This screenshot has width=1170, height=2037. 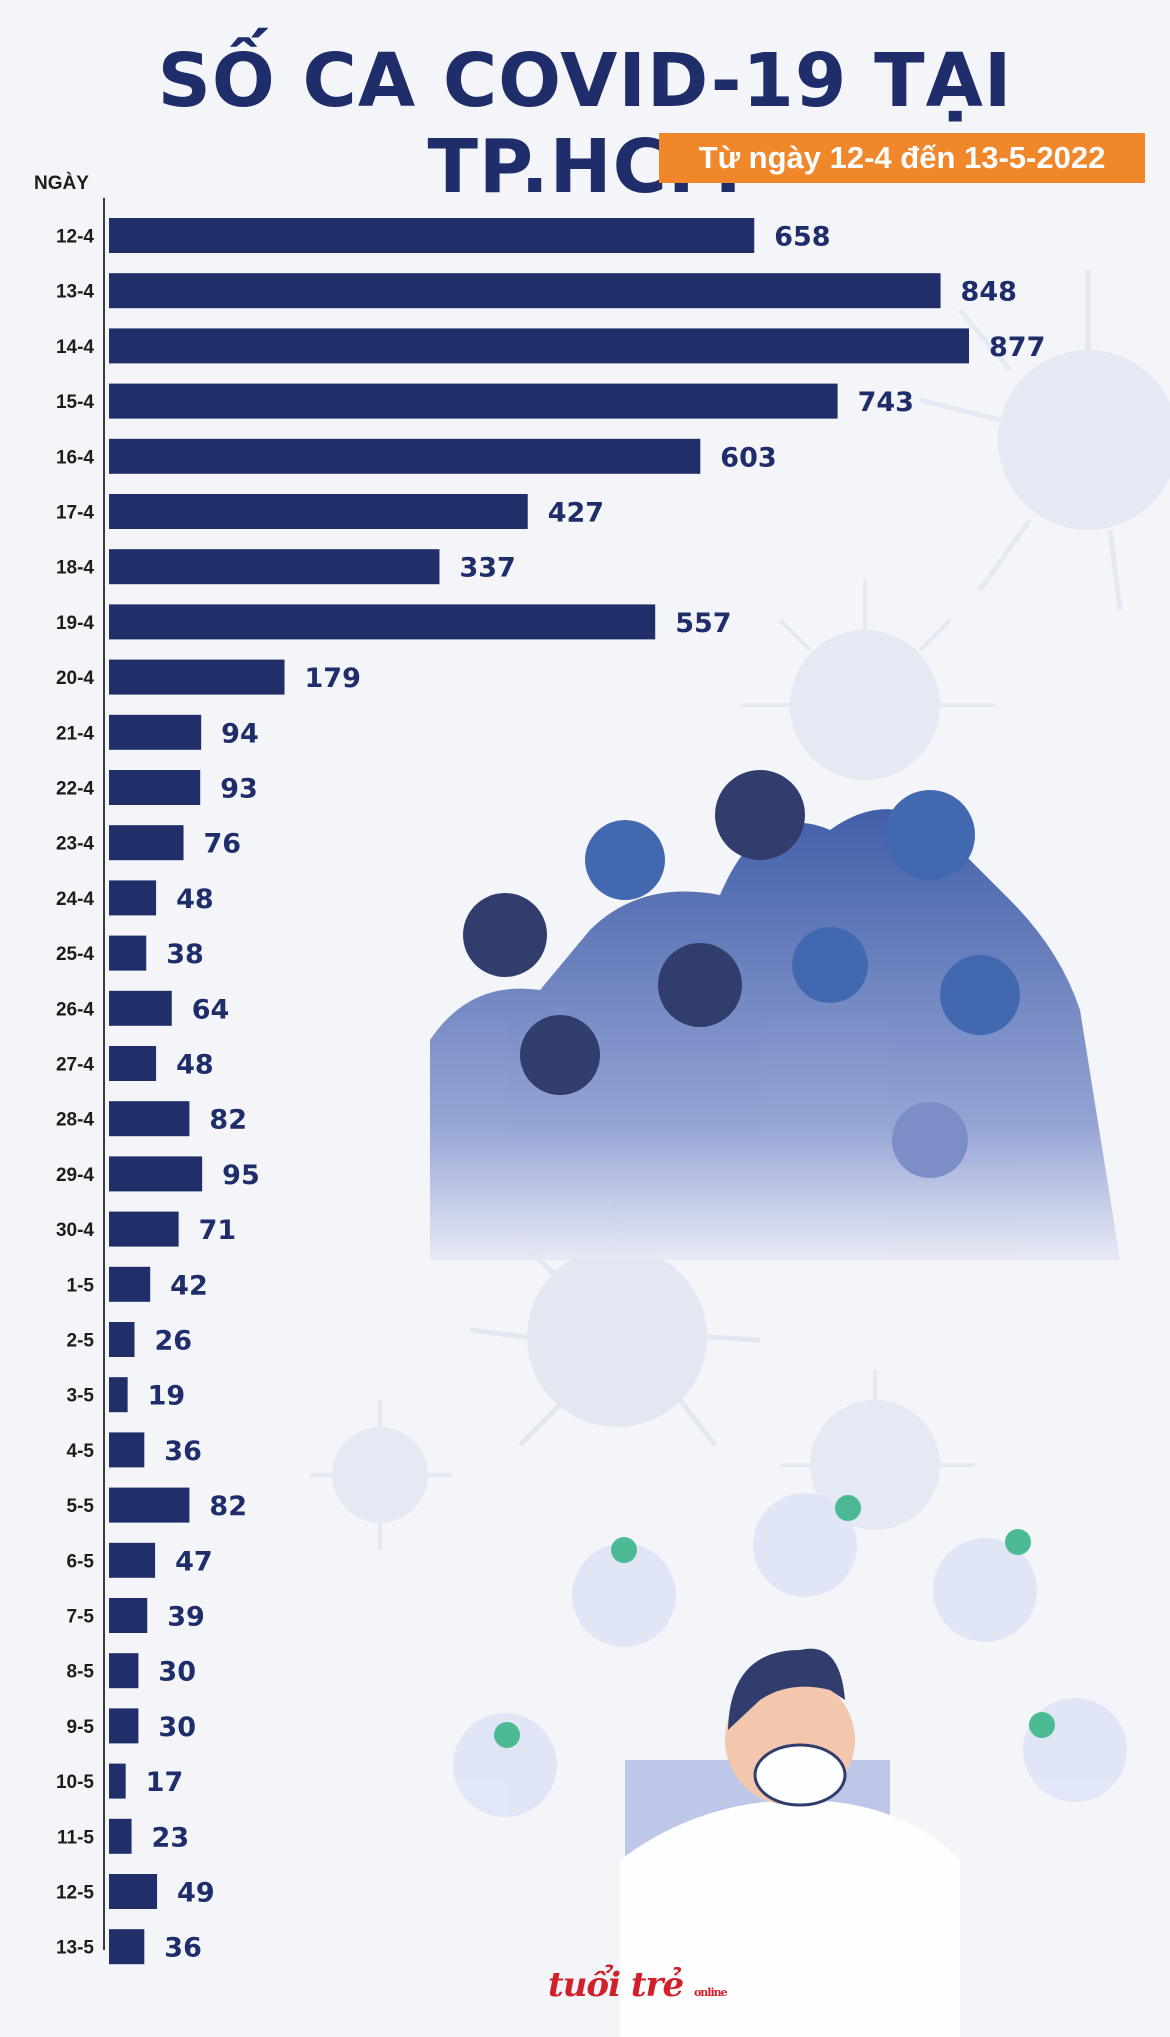 I want to click on value-label: 19, so click(x=167, y=1396).